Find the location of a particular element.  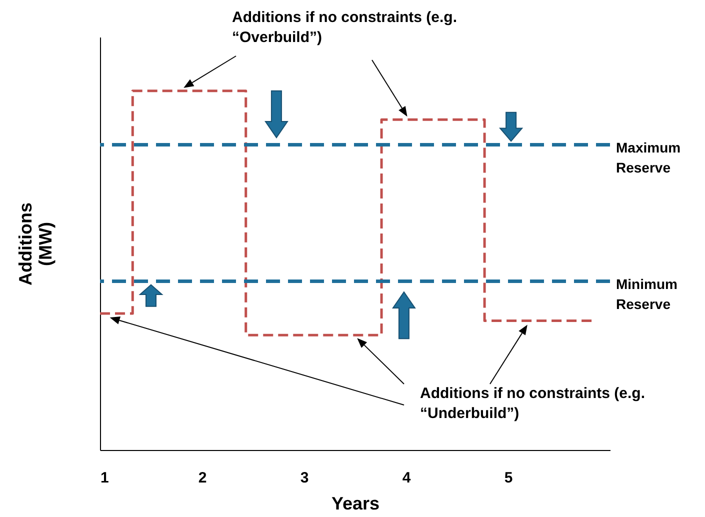

ref-line-label: Maximum Reserve is located at coordinates (648, 158).